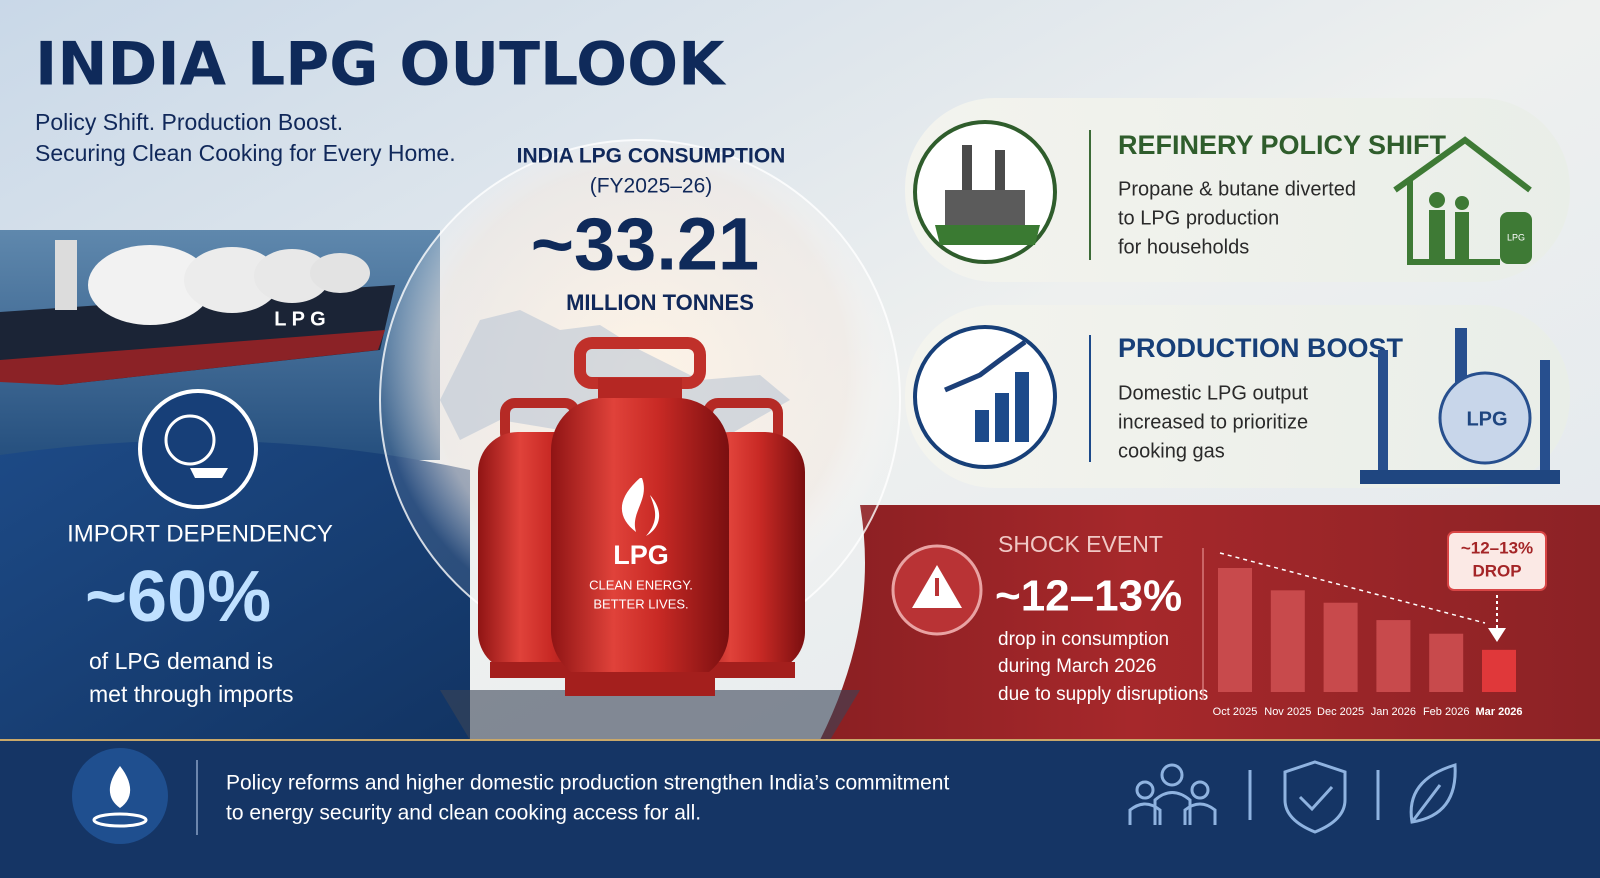 The height and width of the screenshot is (878, 1600). What do you see at coordinates (645, 244) in the screenshot?
I see `consumption-value: ~33.21` at bounding box center [645, 244].